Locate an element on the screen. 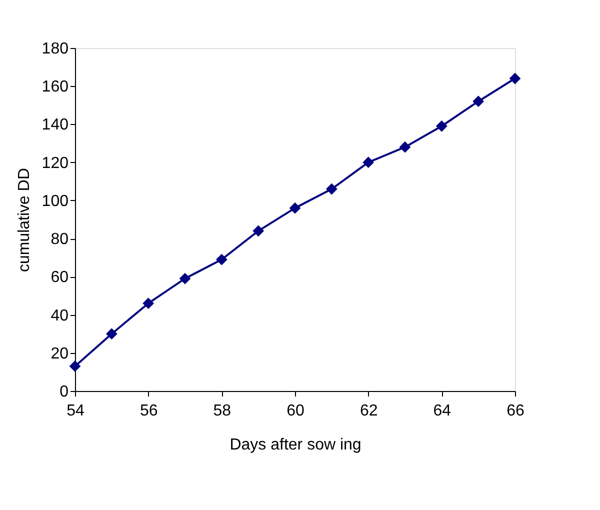 The image size is (600, 510). x-tick-label: 54 is located at coordinates (75, 411).